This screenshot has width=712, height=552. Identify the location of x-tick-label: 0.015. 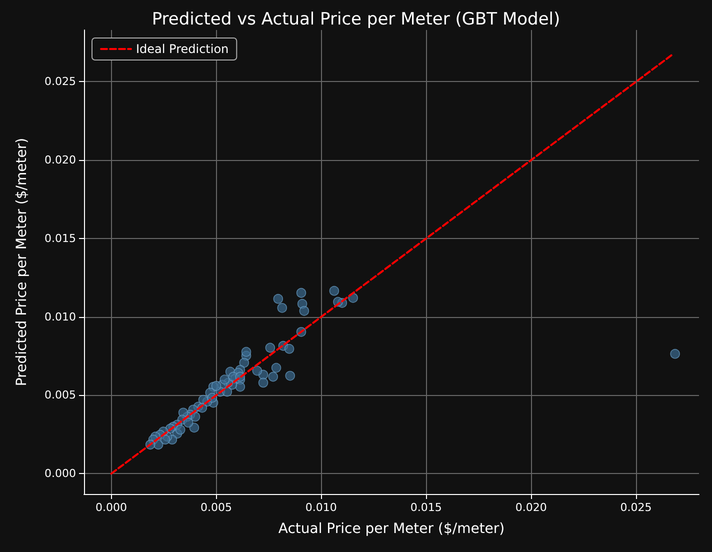
(426, 507).